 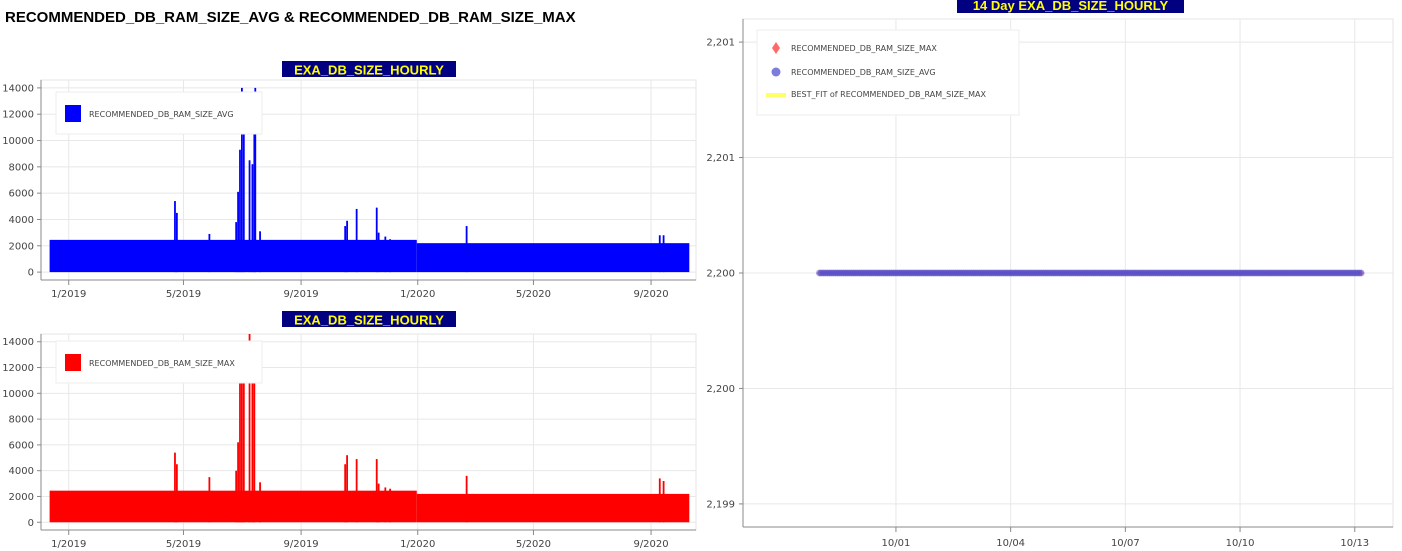 I want to click on legend-avg: RECOMMENDED_DB_RAM_SIZE_AVG, so click(x=159, y=113).